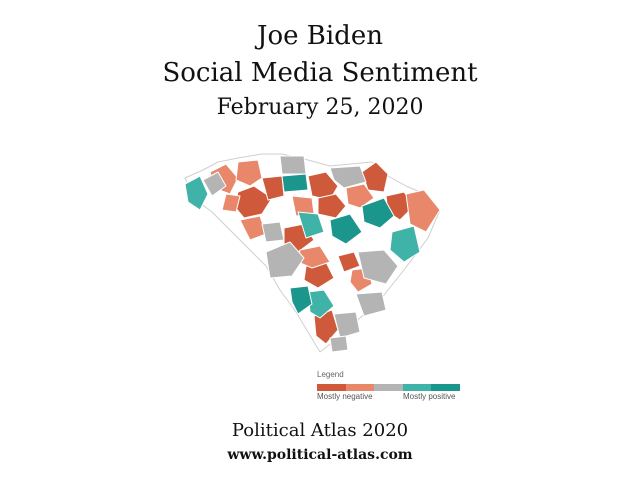  Describe the element at coordinates (320, 107) in the screenshot. I see `title-date: February 25, 2020` at that location.